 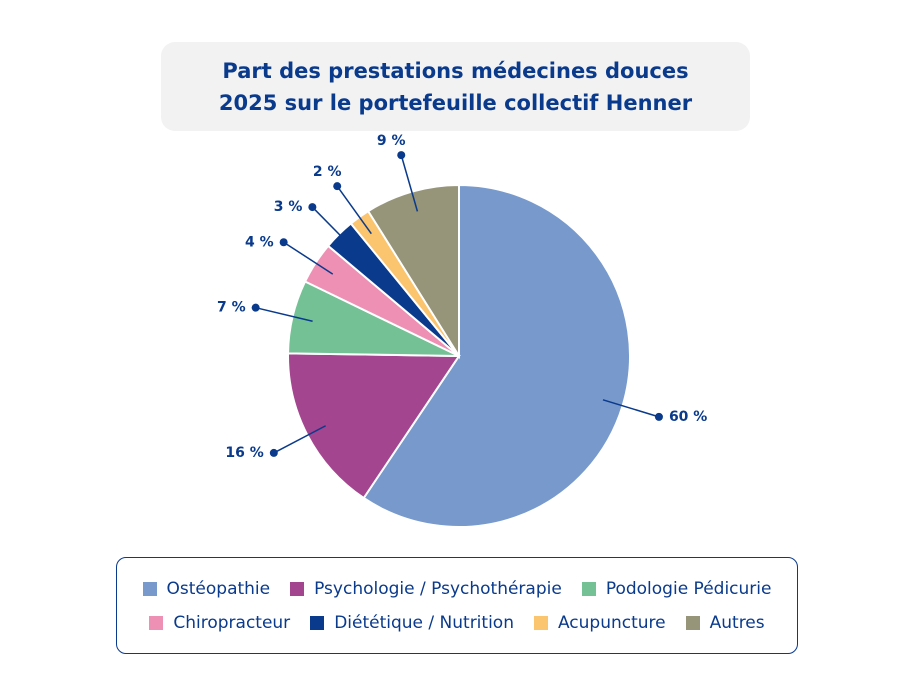 I want to click on legend-label: Ostéopathie, so click(x=218, y=588).